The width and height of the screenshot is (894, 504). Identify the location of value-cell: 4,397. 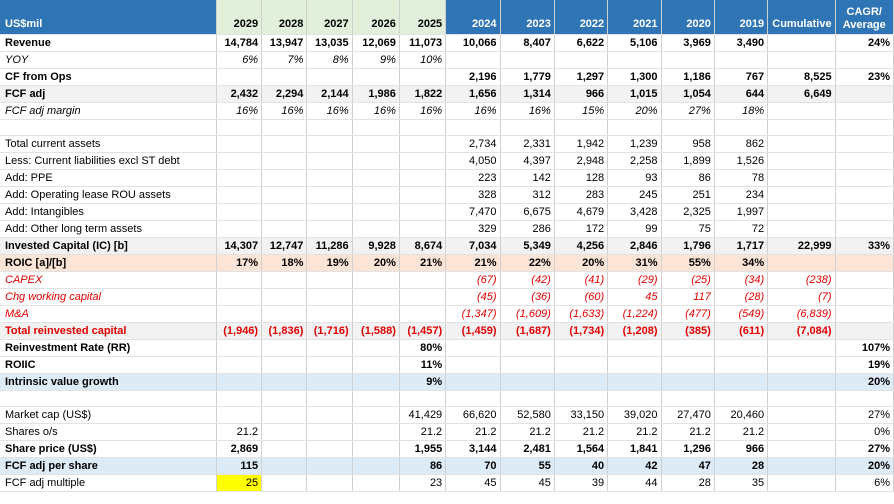
(527, 161).